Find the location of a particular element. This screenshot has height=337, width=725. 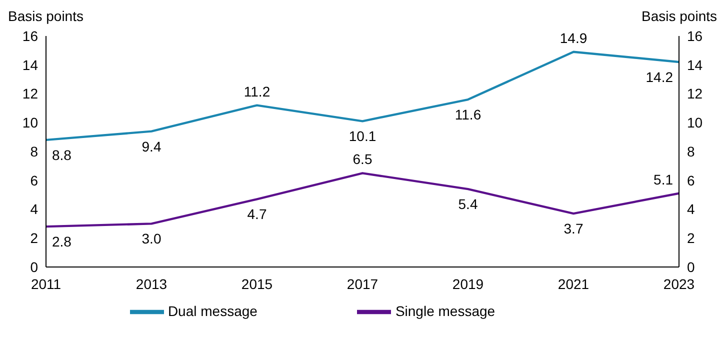

data-label: 5.1 is located at coordinates (664, 179).